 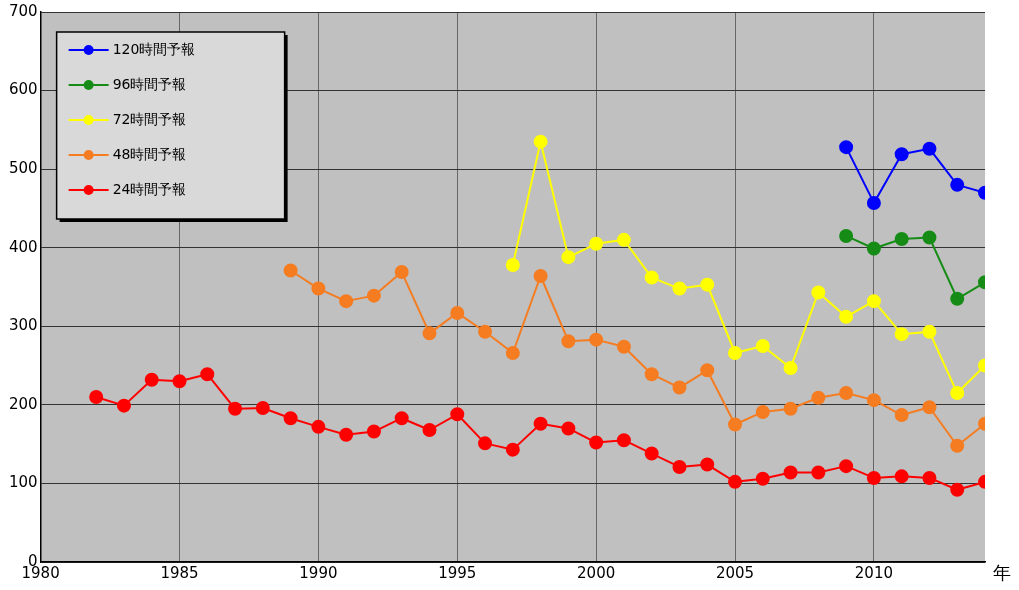 What do you see at coordinates (457, 572) in the screenshot?
I see `x-tick-label: 1995` at bounding box center [457, 572].